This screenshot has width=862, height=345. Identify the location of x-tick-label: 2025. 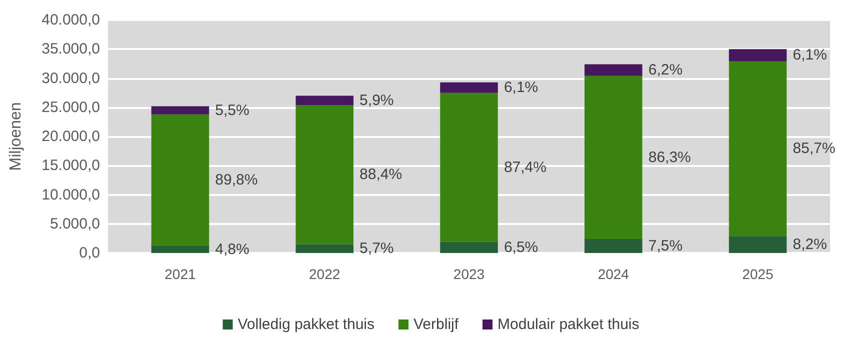
(758, 274).